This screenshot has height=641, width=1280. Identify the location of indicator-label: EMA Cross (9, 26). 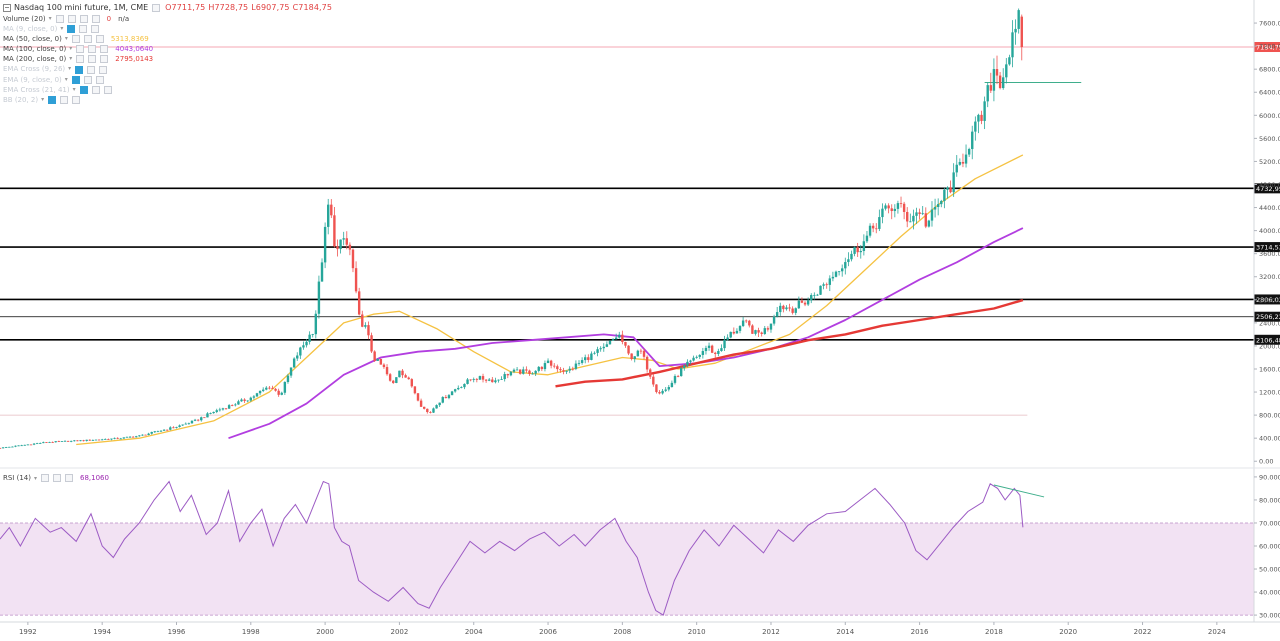
(34, 69).